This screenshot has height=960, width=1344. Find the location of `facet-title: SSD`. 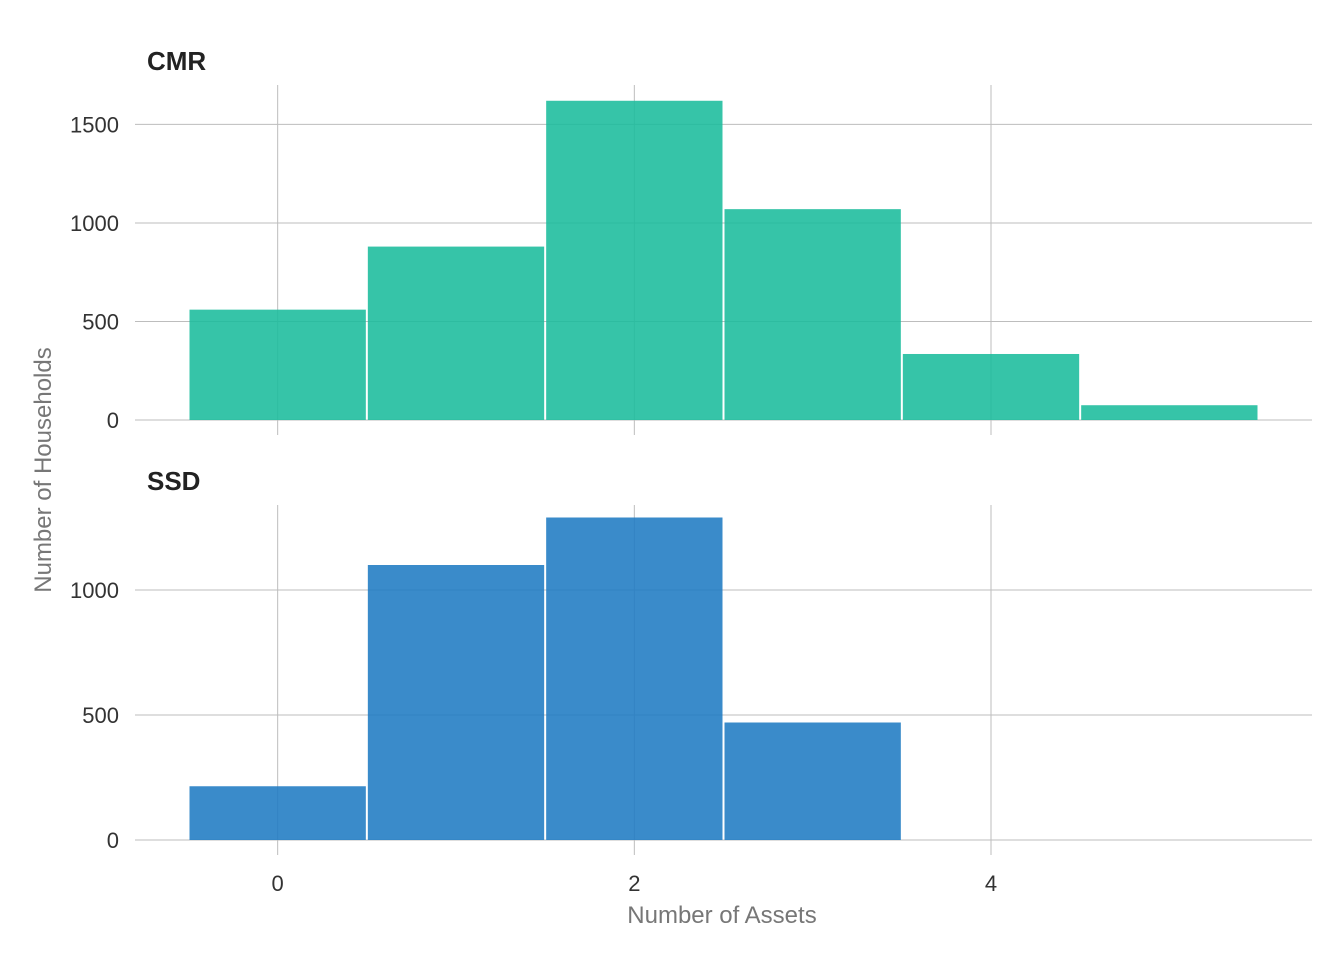

facet-title: SSD is located at coordinates (173, 481).